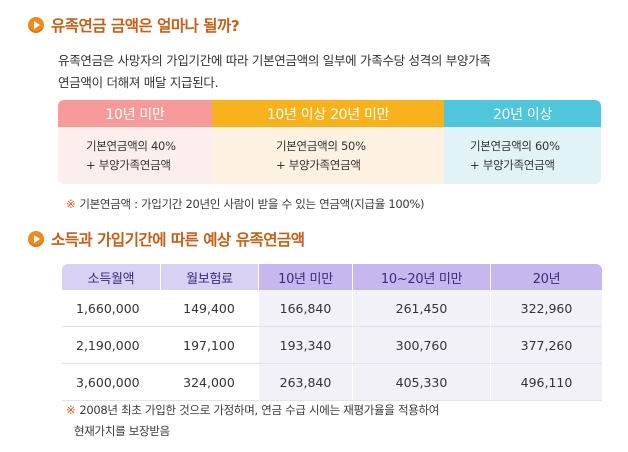 The width and height of the screenshot is (628, 452). I want to click on table-cell: 263,840, so click(305, 382).